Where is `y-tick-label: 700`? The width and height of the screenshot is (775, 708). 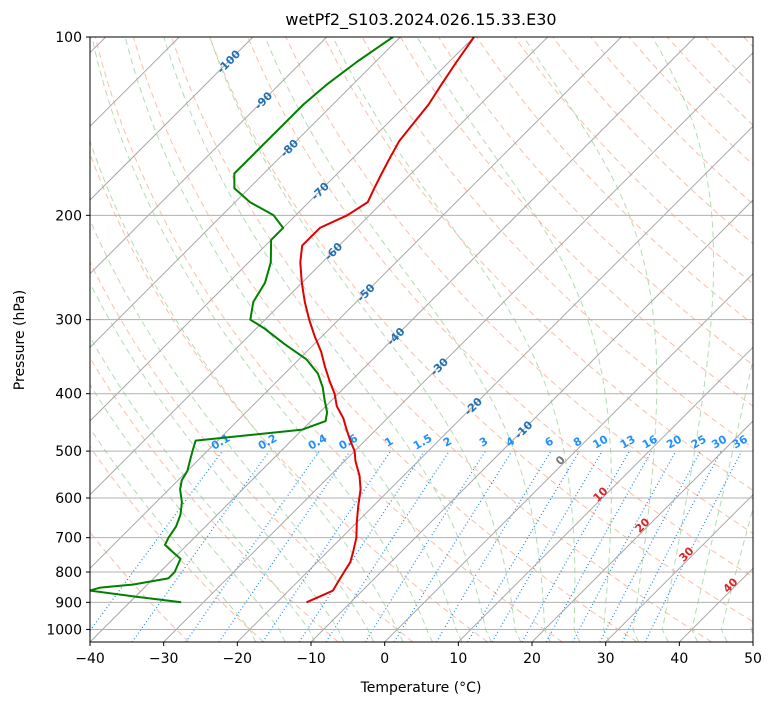 y-tick-label: 700 is located at coordinates (68, 539).